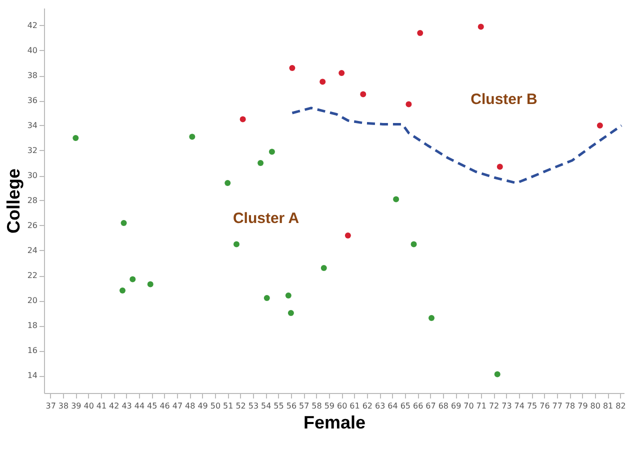 The image size is (641, 452). What do you see at coordinates (405, 406) in the screenshot?
I see `x-tick-label: 65` at bounding box center [405, 406].